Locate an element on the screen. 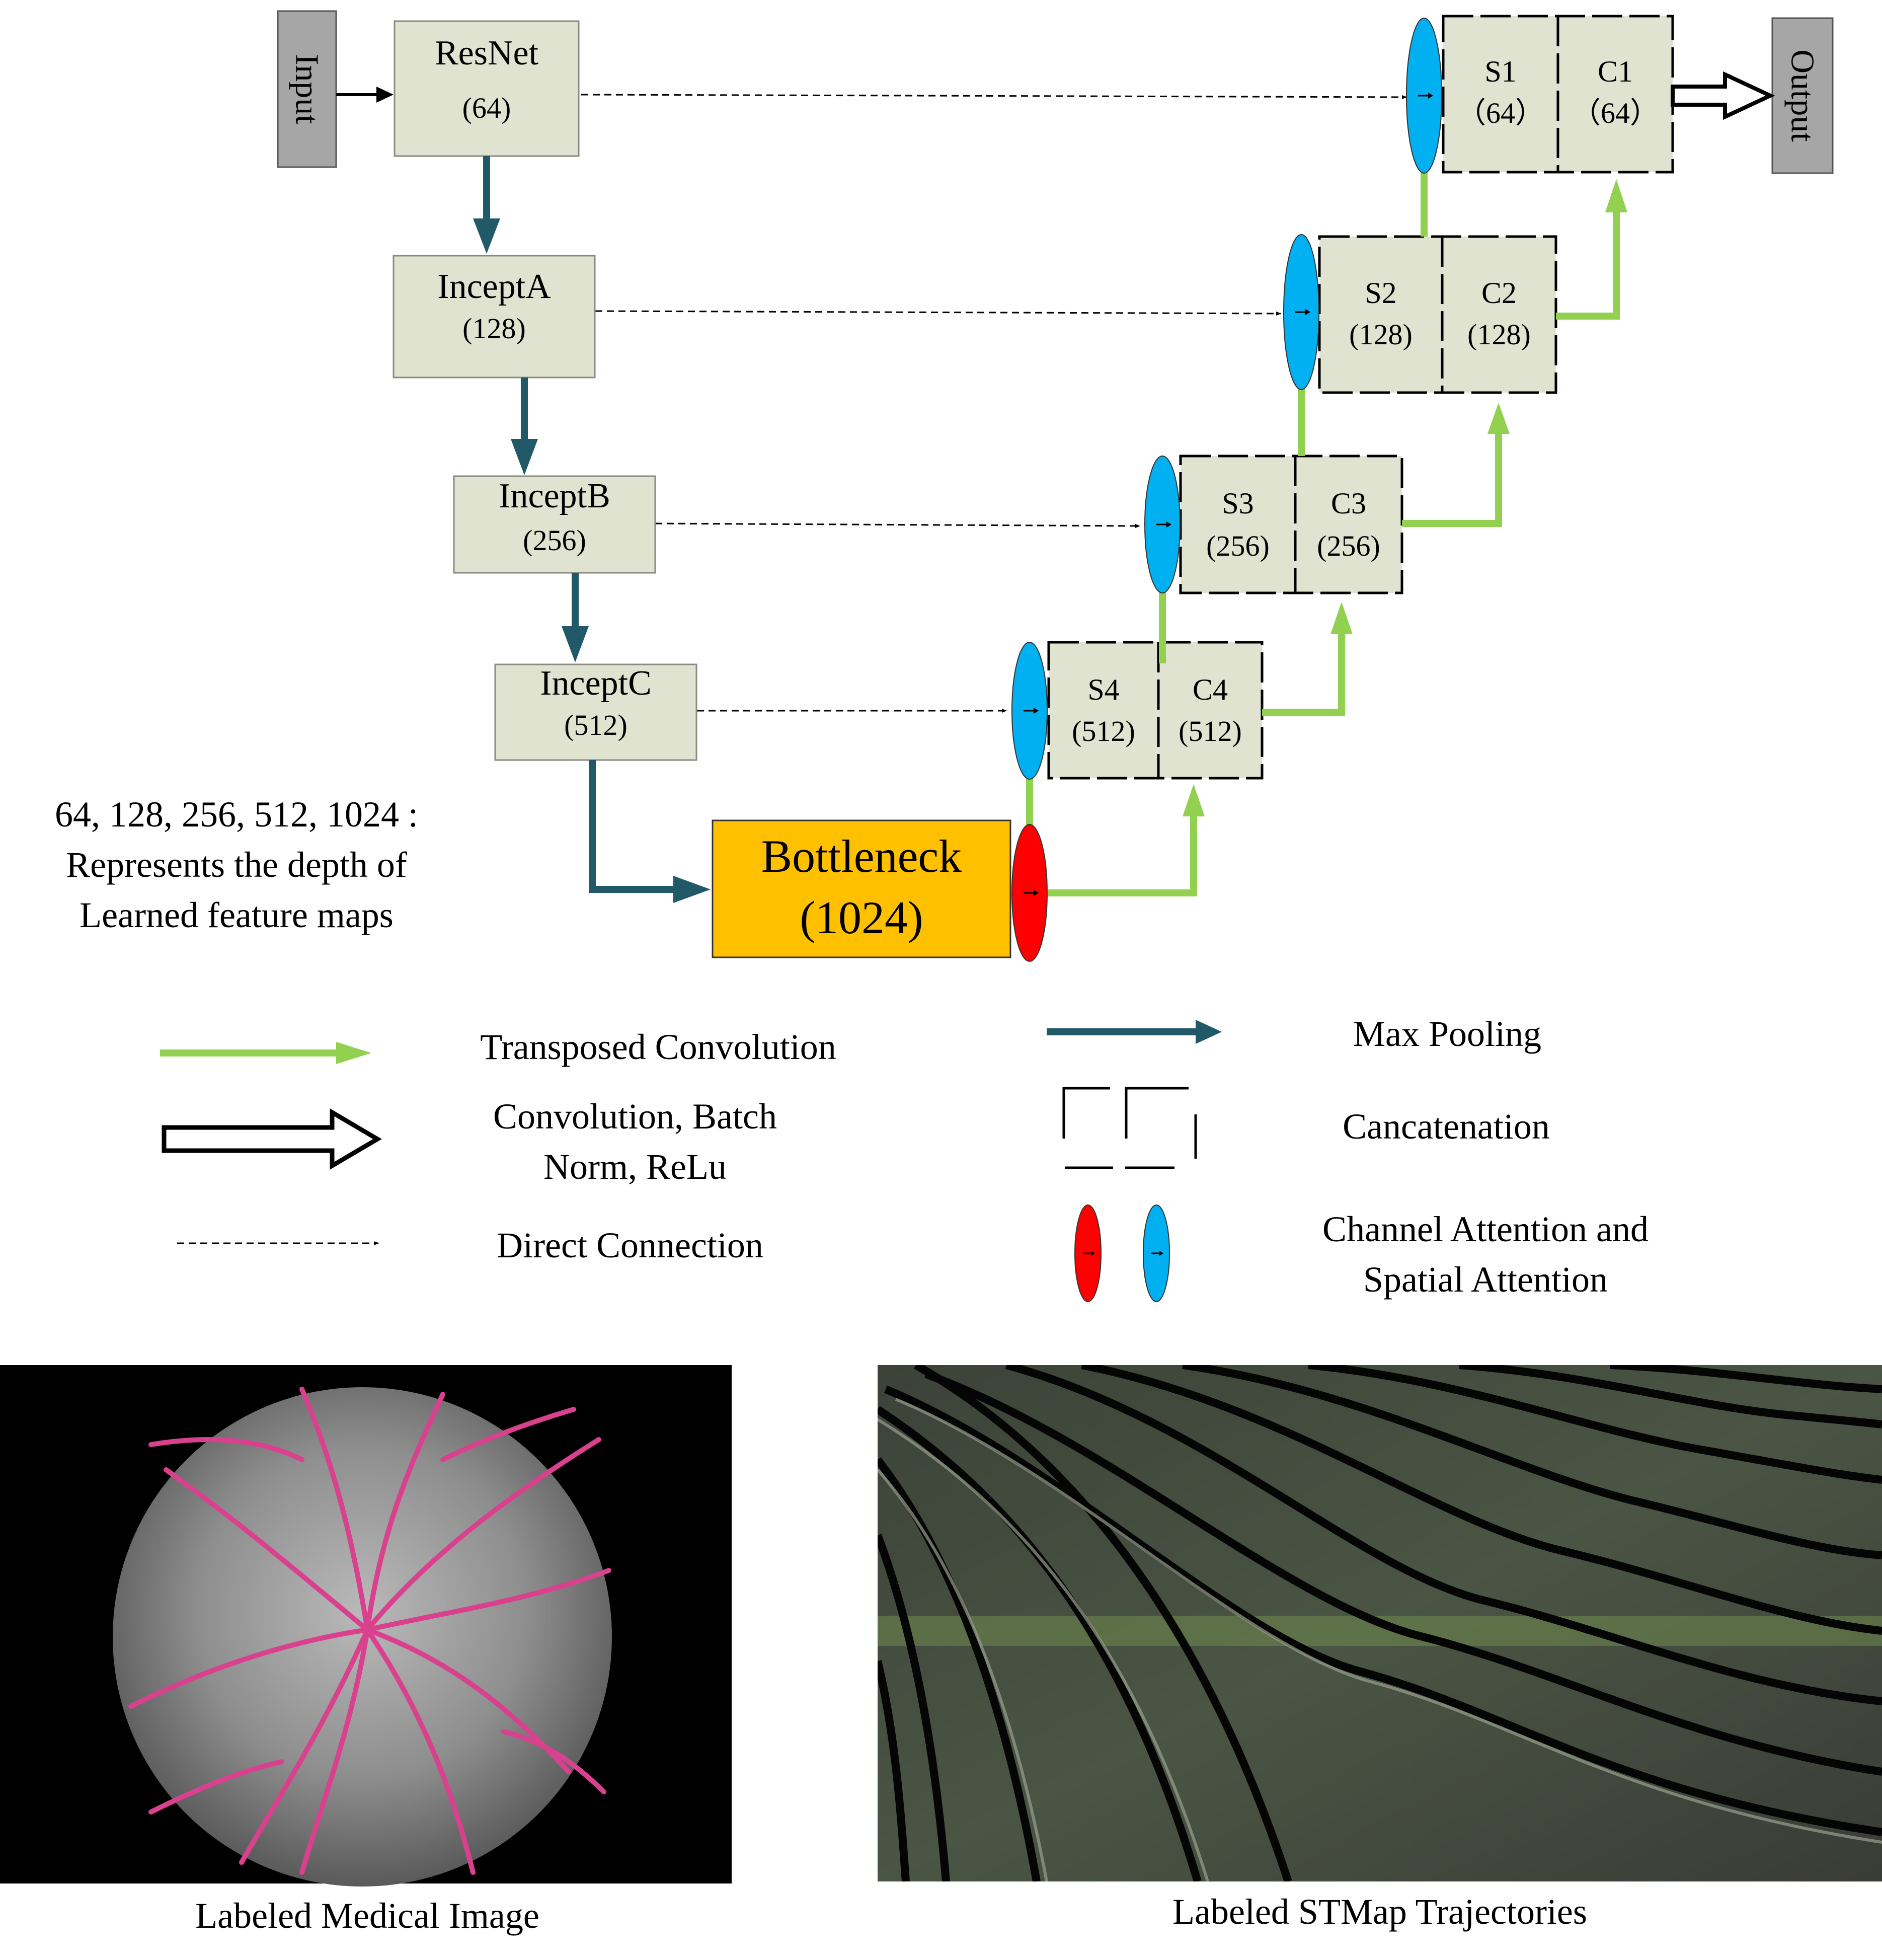  vessel-overlay is located at coordinates (369, 1631).